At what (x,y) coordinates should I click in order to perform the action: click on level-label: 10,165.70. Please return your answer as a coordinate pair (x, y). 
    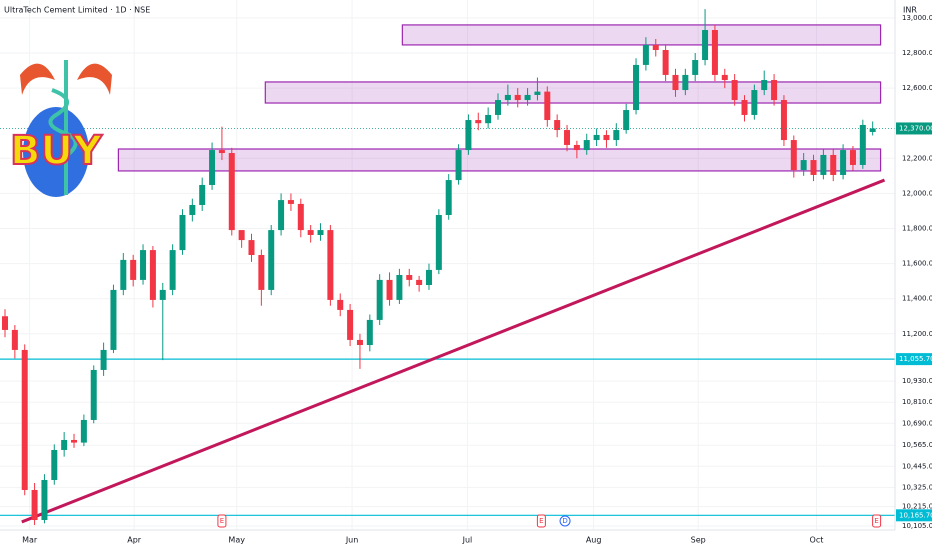
    Looking at the image, I should click on (915, 515).